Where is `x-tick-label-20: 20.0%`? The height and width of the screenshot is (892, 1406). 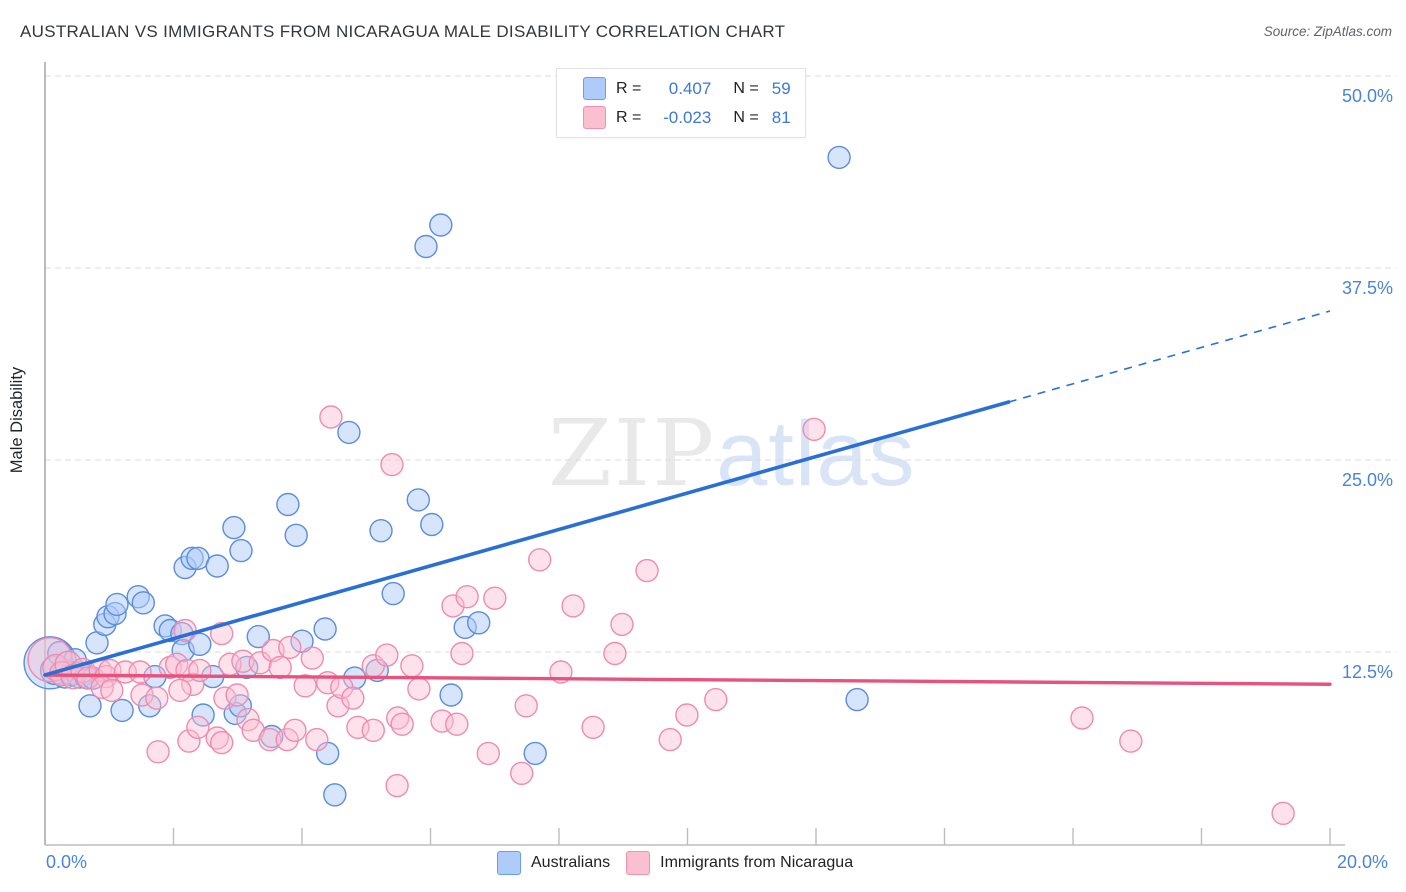 x-tick-label-20: 20.0% is located at coordinates (1363, 862).